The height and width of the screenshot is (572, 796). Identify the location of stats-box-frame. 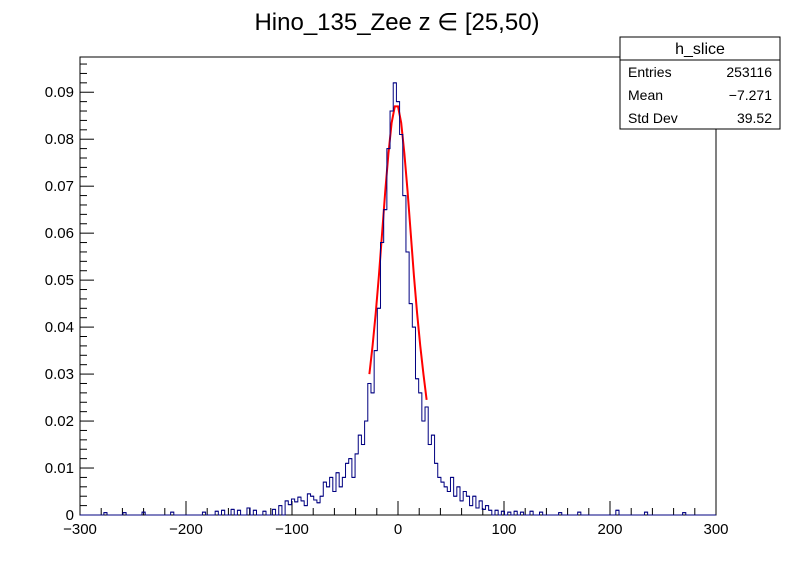
(700, 83).